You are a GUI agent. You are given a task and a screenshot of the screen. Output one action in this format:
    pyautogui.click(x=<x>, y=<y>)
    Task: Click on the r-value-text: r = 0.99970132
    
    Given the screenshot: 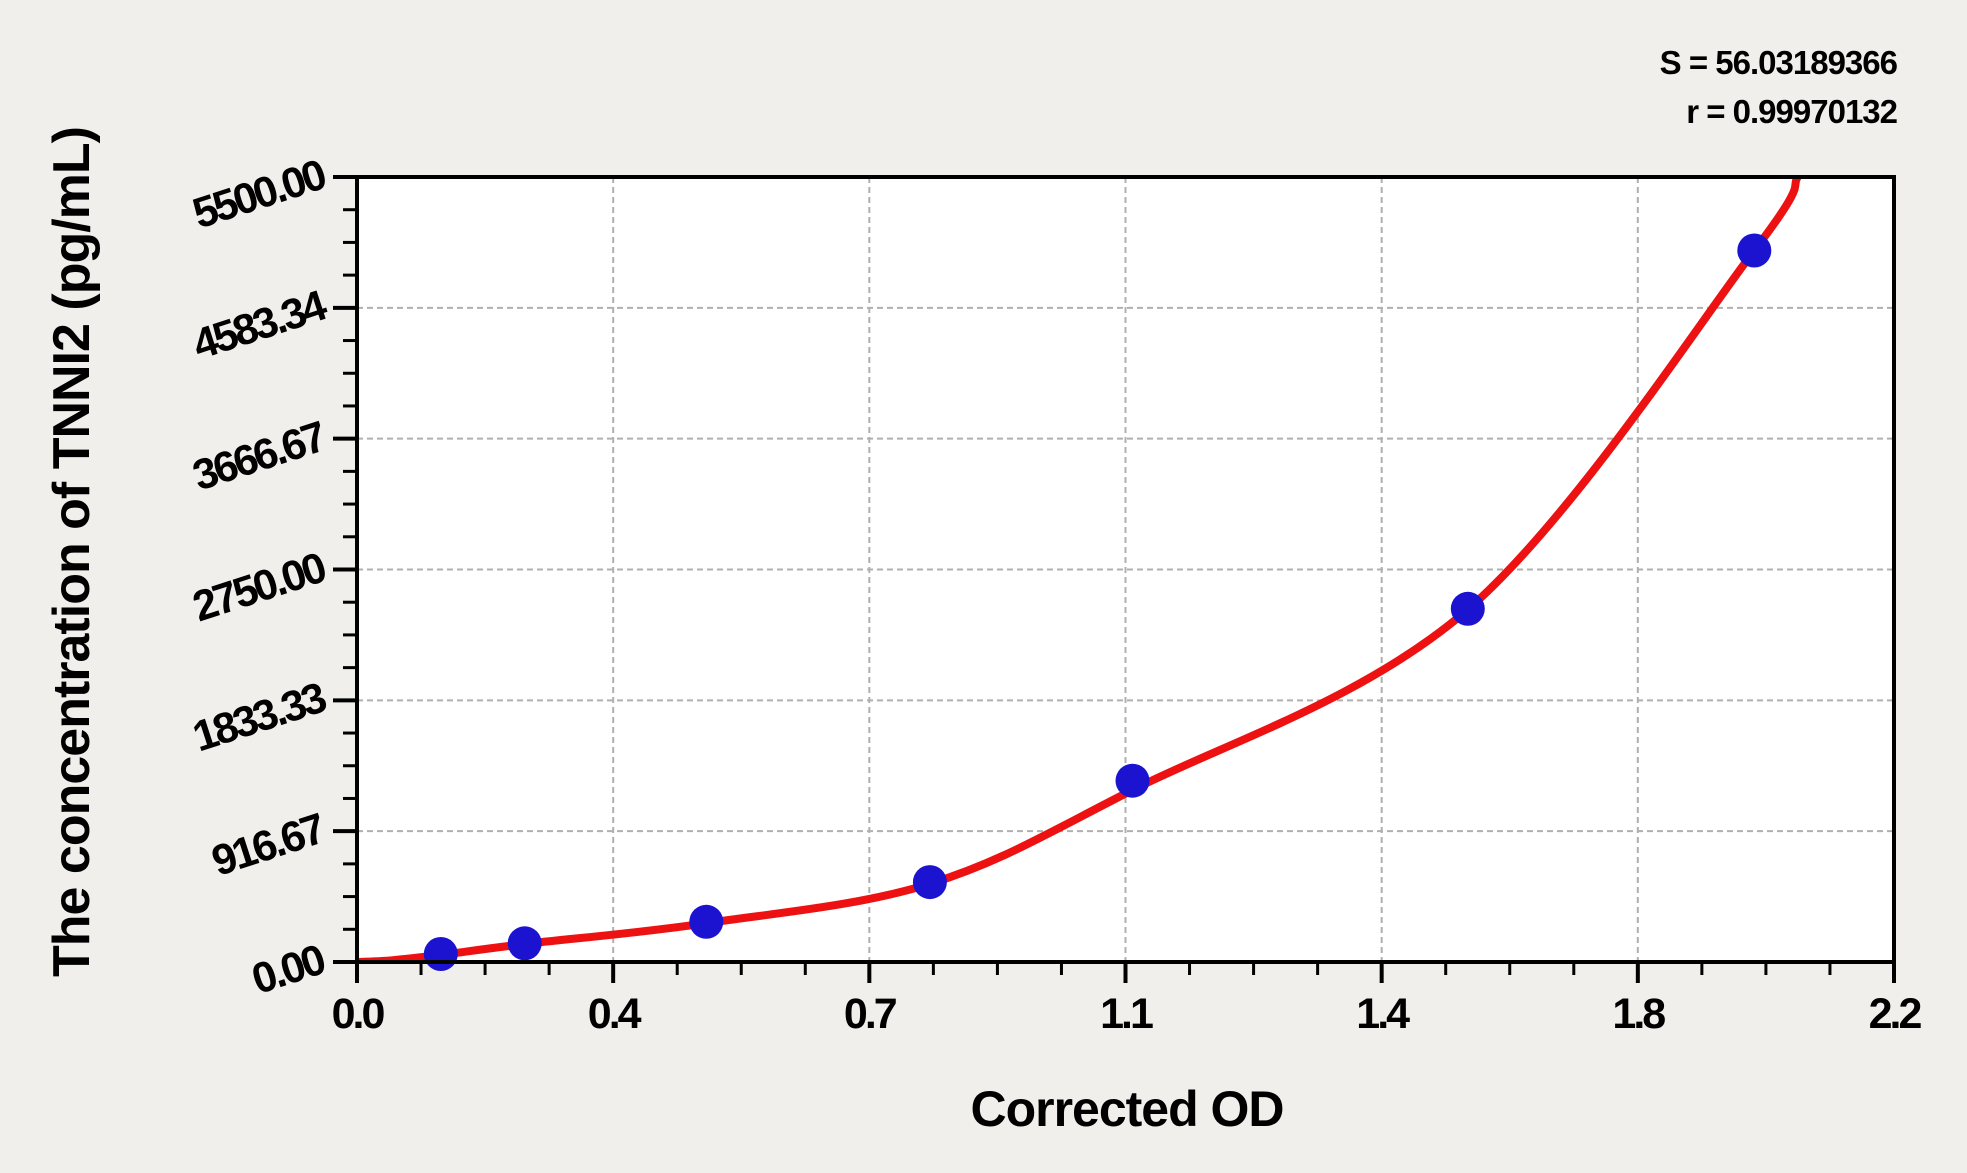 What is the action you would take?
    pyautogui.click(x=1792, y=111)
    